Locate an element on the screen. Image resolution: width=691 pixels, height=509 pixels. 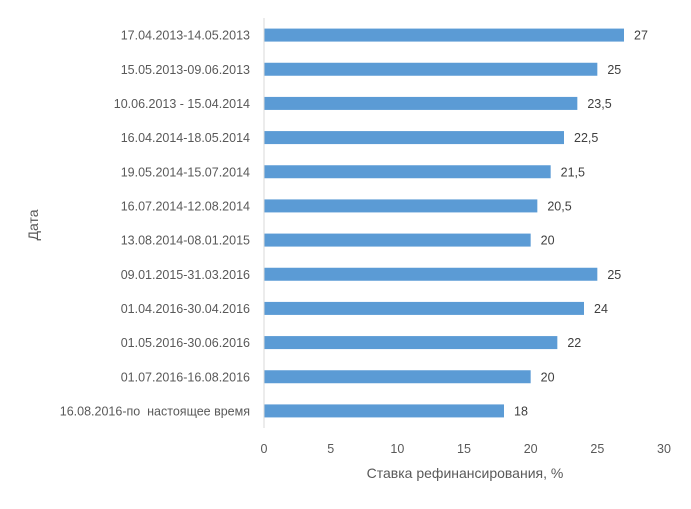
category-label-9: 01.04.2016-30.04.2016 is located at coordinates (185, 309).